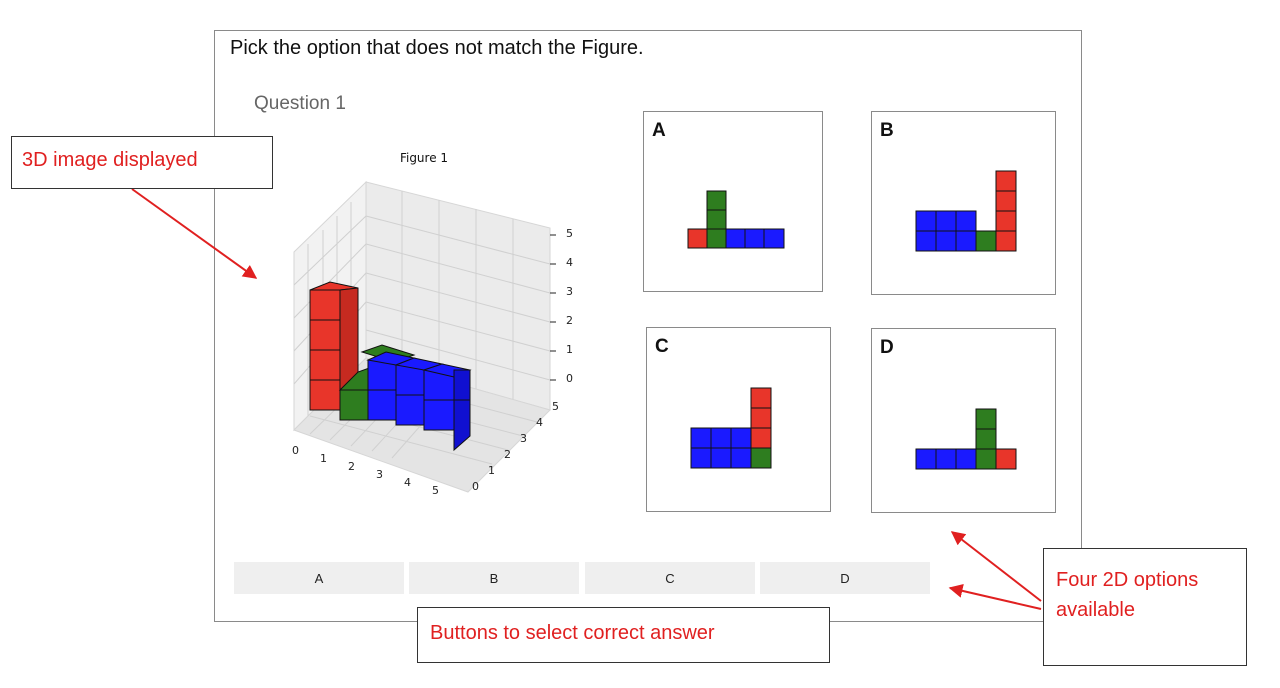  I want to click on option-card-a: A, so click(733, 201).